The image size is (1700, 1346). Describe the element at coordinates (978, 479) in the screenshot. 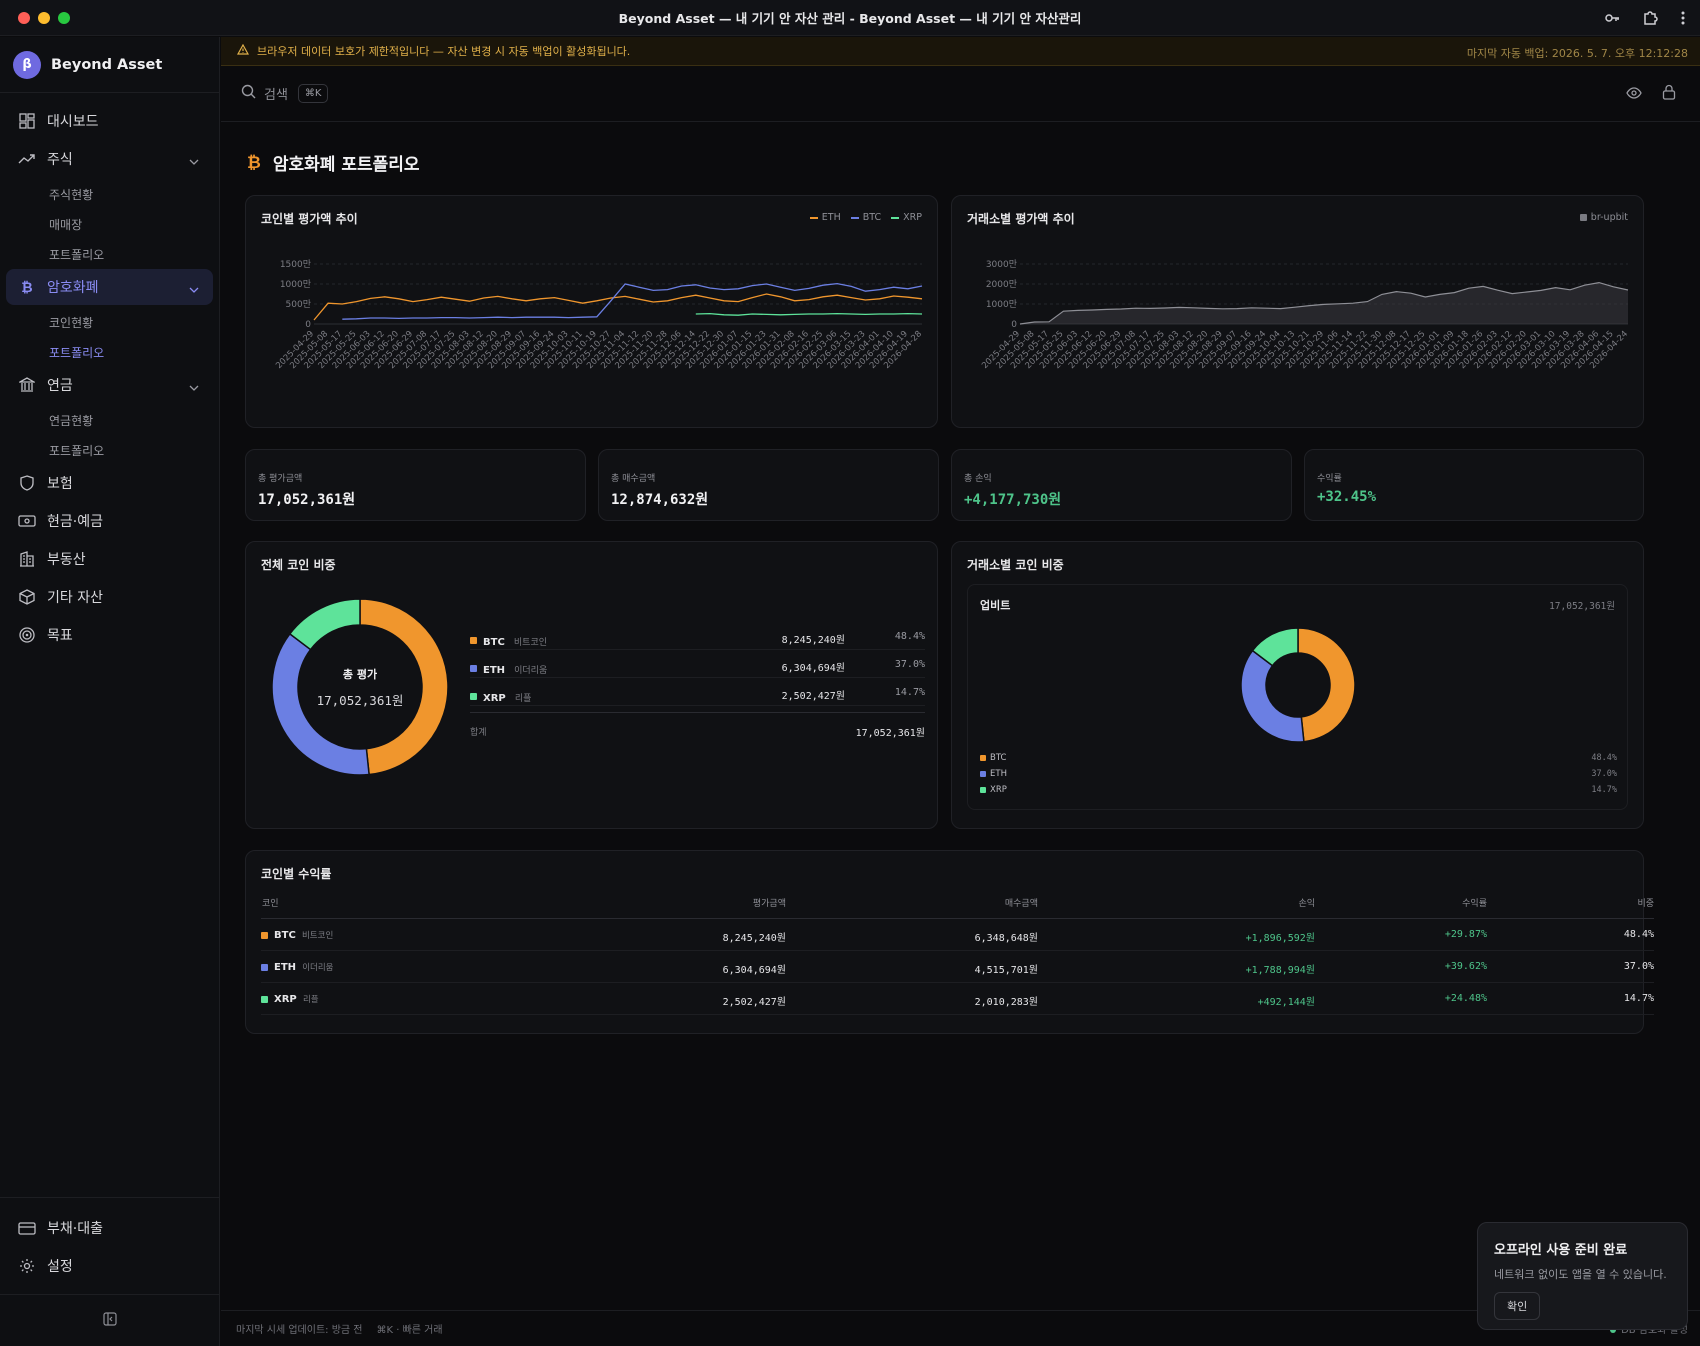

I see `stat-label: 총 손익` at that location.